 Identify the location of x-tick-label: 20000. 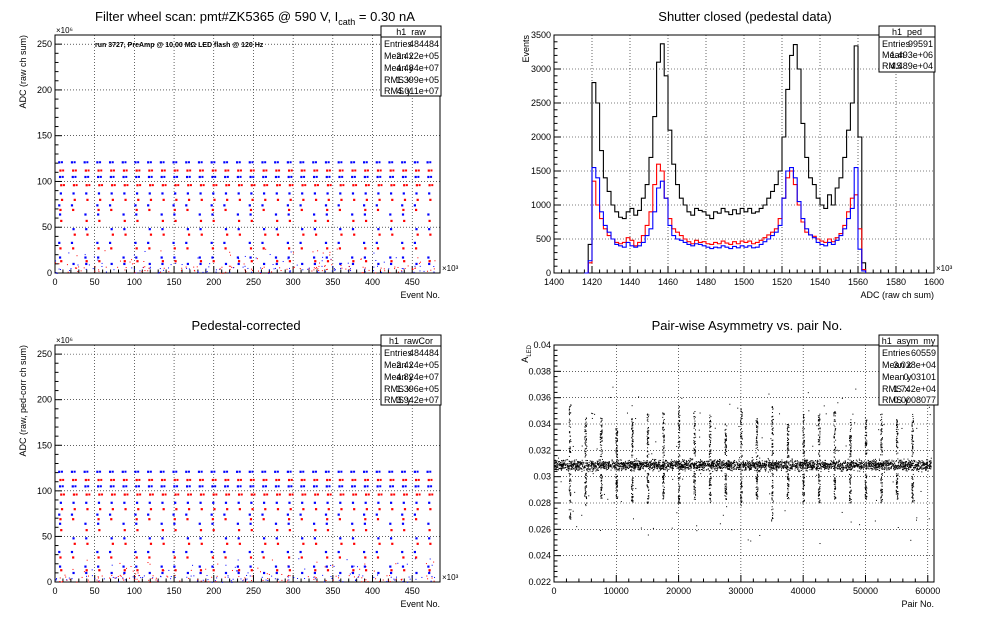
(678, 591).